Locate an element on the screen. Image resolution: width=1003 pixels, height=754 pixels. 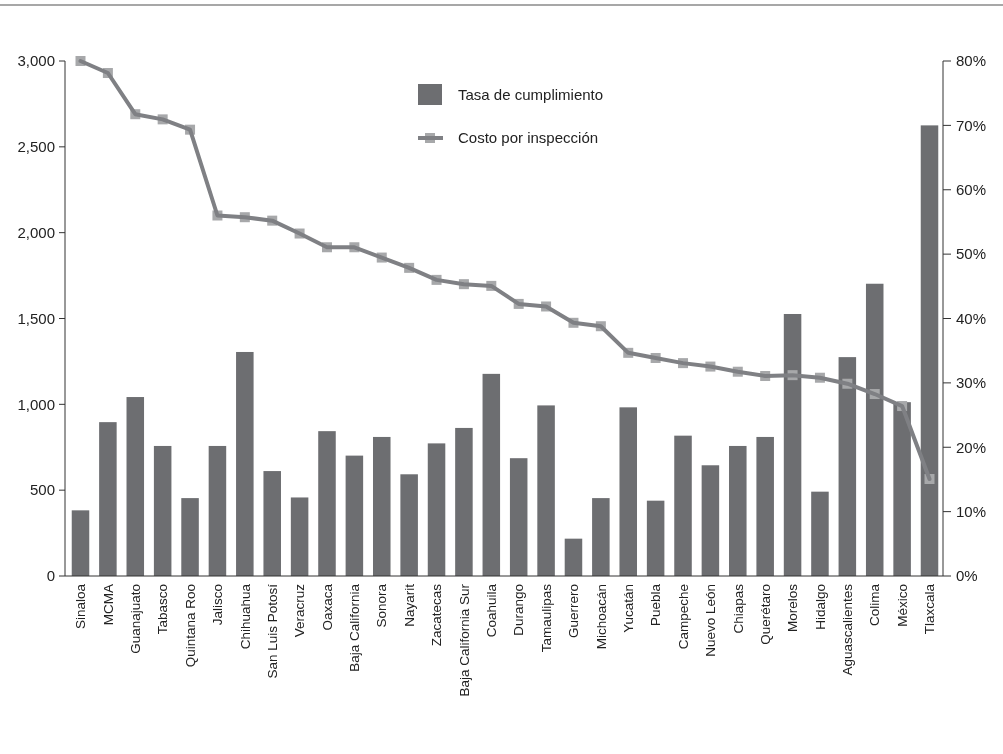
y-tick-label: 2,500 is located at coordinates (36, 147).